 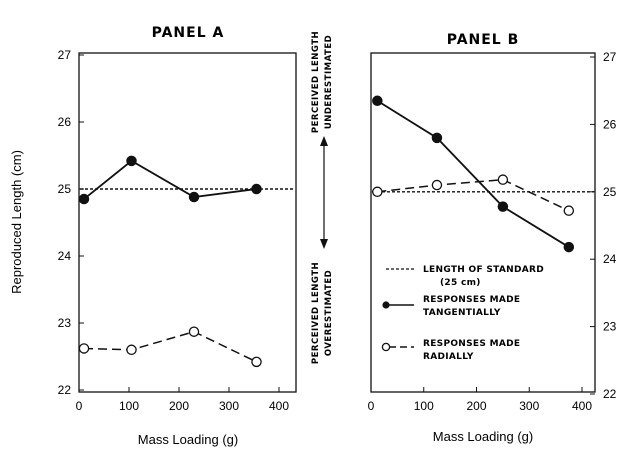 What do you see at coordinates (476, 406) in the screenshot?
I see `panel-b-x-tick-label: 200` at bounding box center [476, 406].